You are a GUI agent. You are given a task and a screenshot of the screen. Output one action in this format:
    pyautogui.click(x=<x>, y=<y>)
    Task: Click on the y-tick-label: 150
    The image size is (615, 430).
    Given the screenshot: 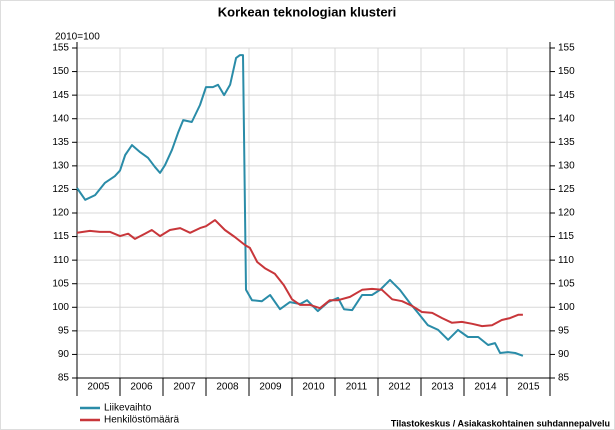 What is the action you would take?
    pyautogui.click(x=60, y=71)
    